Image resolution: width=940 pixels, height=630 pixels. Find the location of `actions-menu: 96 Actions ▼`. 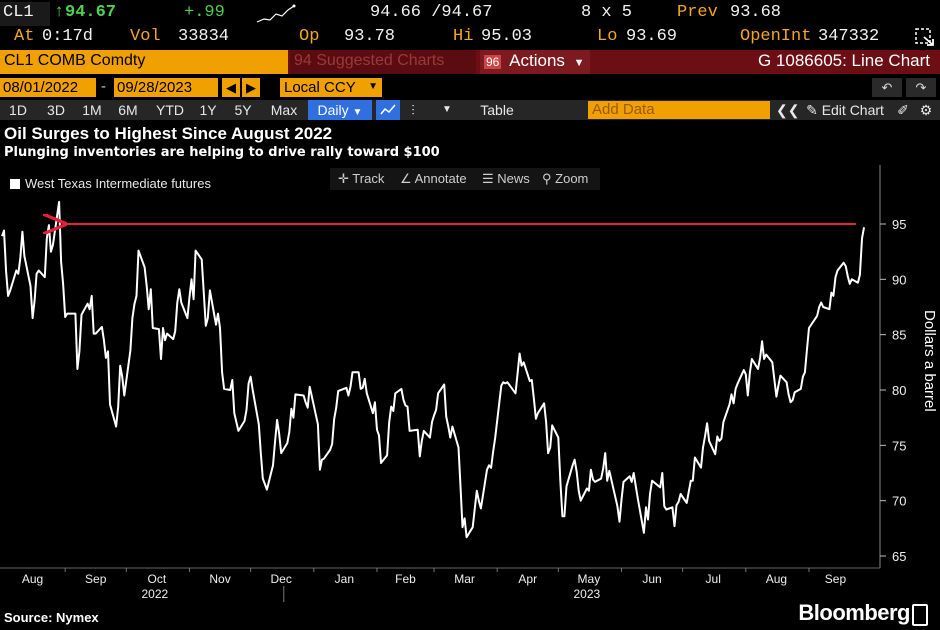

actions-menu: 96 Actions ▼ is located at coordinates (535, 62).